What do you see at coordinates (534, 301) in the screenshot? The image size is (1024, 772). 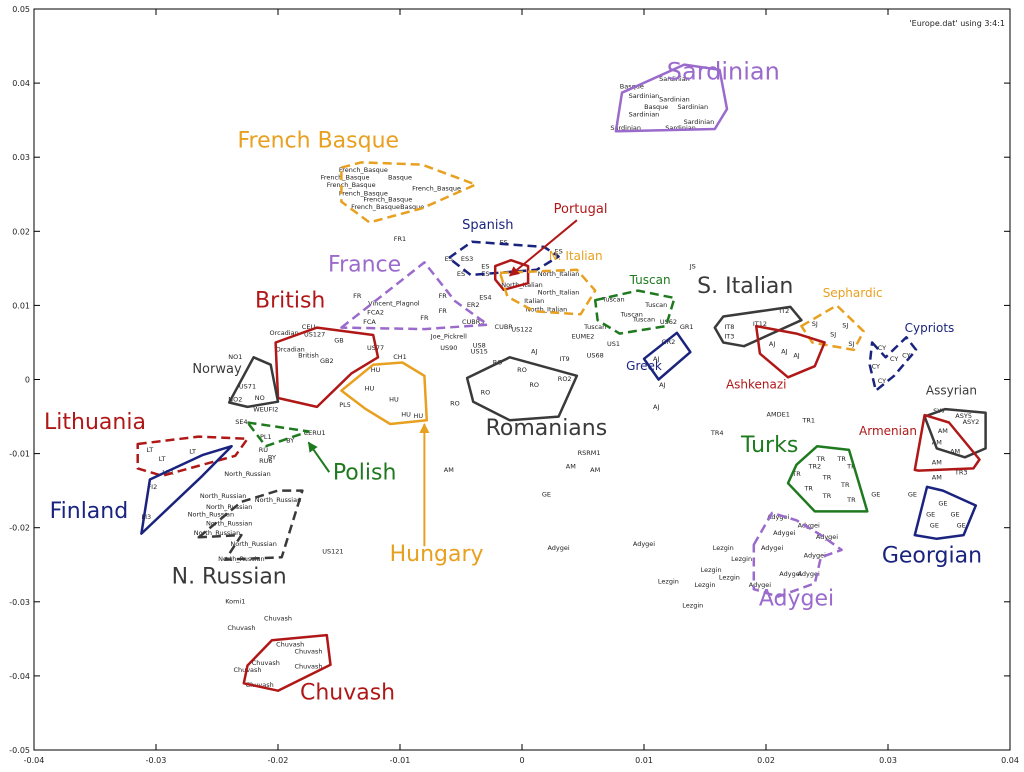 I see `data-point-label: Italian` at bounding box center [534, 301].